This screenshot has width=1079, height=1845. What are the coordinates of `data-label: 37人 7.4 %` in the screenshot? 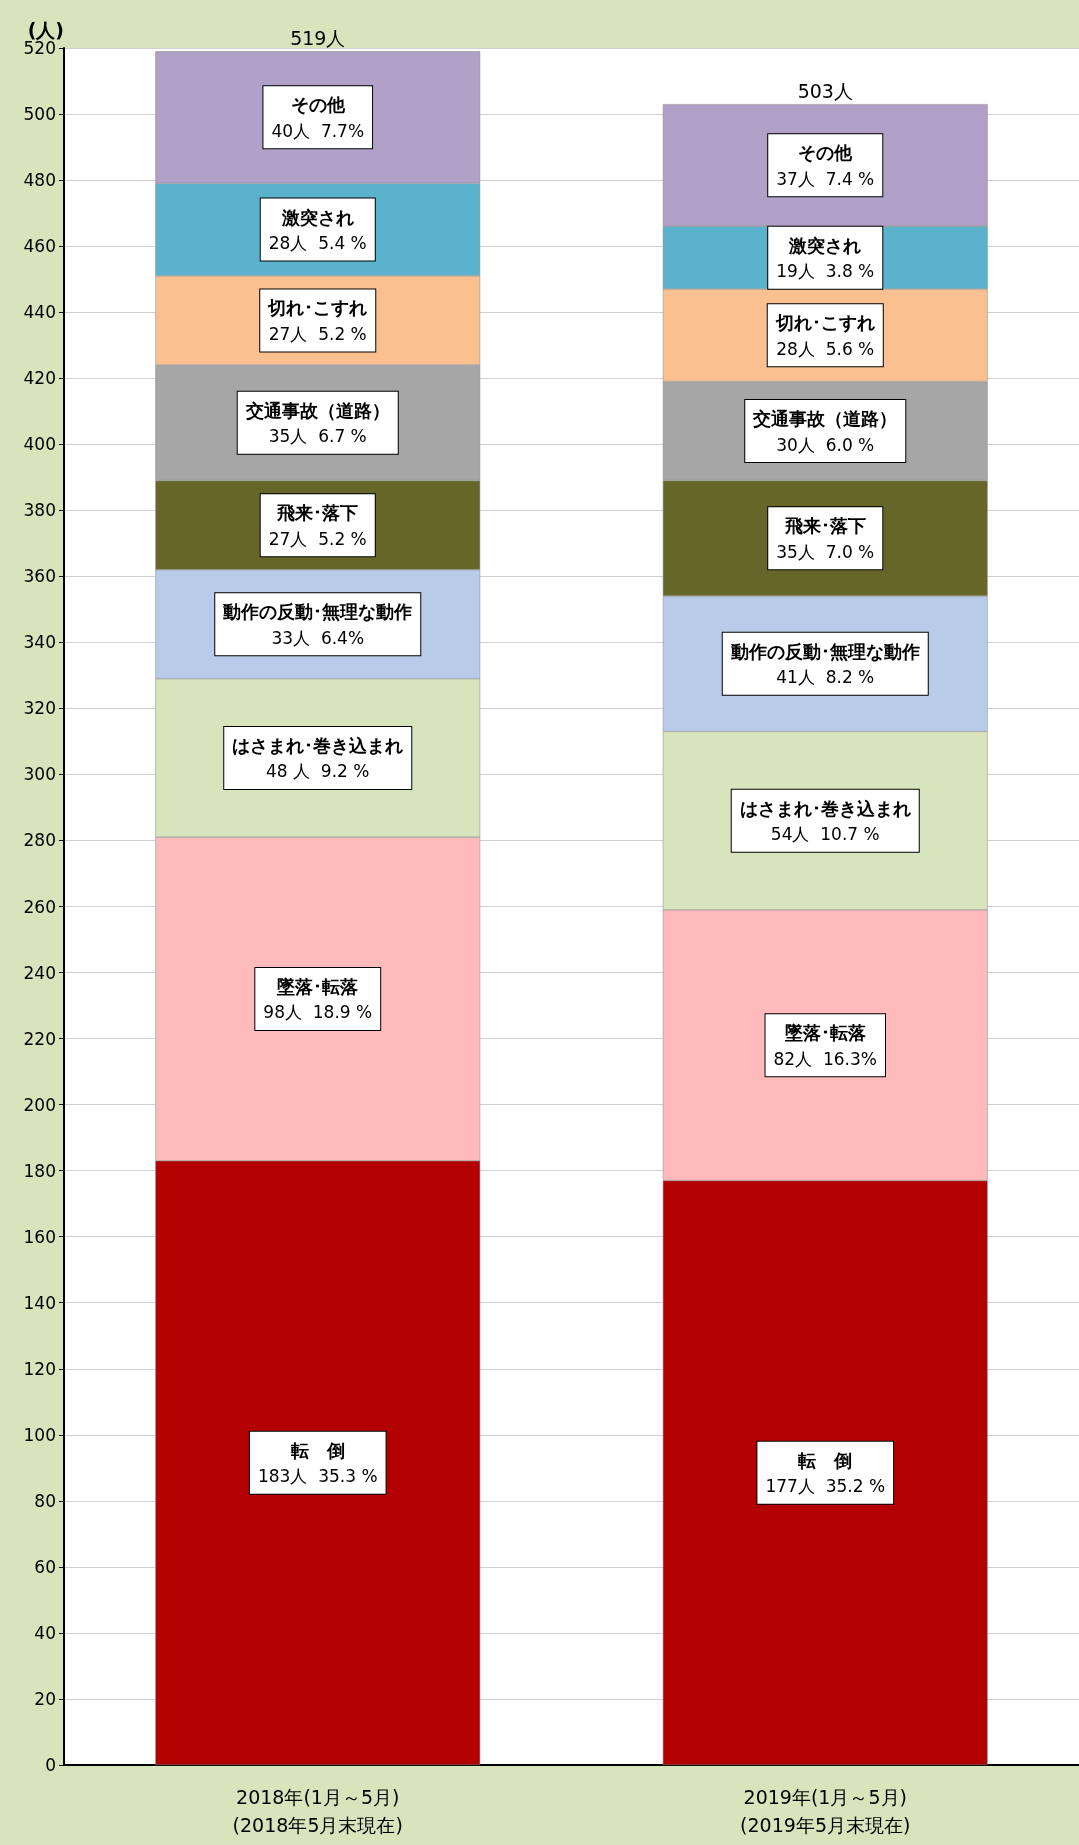 It's located at (825, 178).